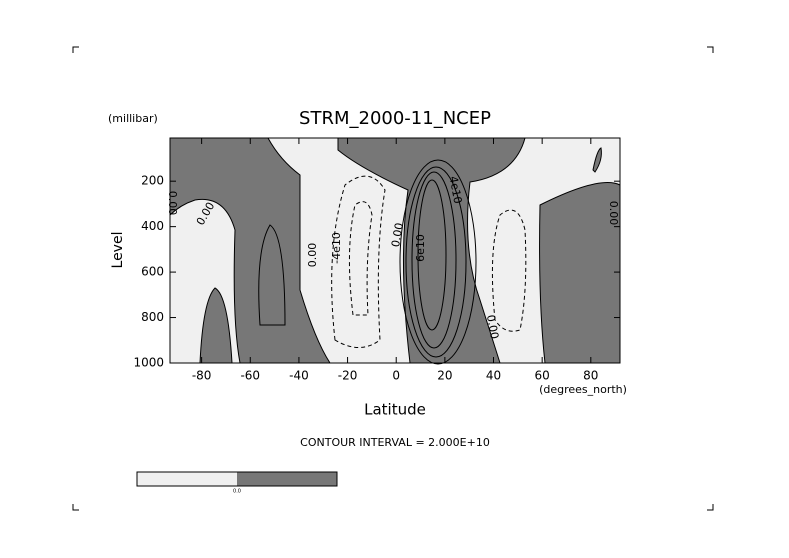  Describe the element at coordinates (348, 376) in the screenshot. I see `x-tick-label: -20` at that location.